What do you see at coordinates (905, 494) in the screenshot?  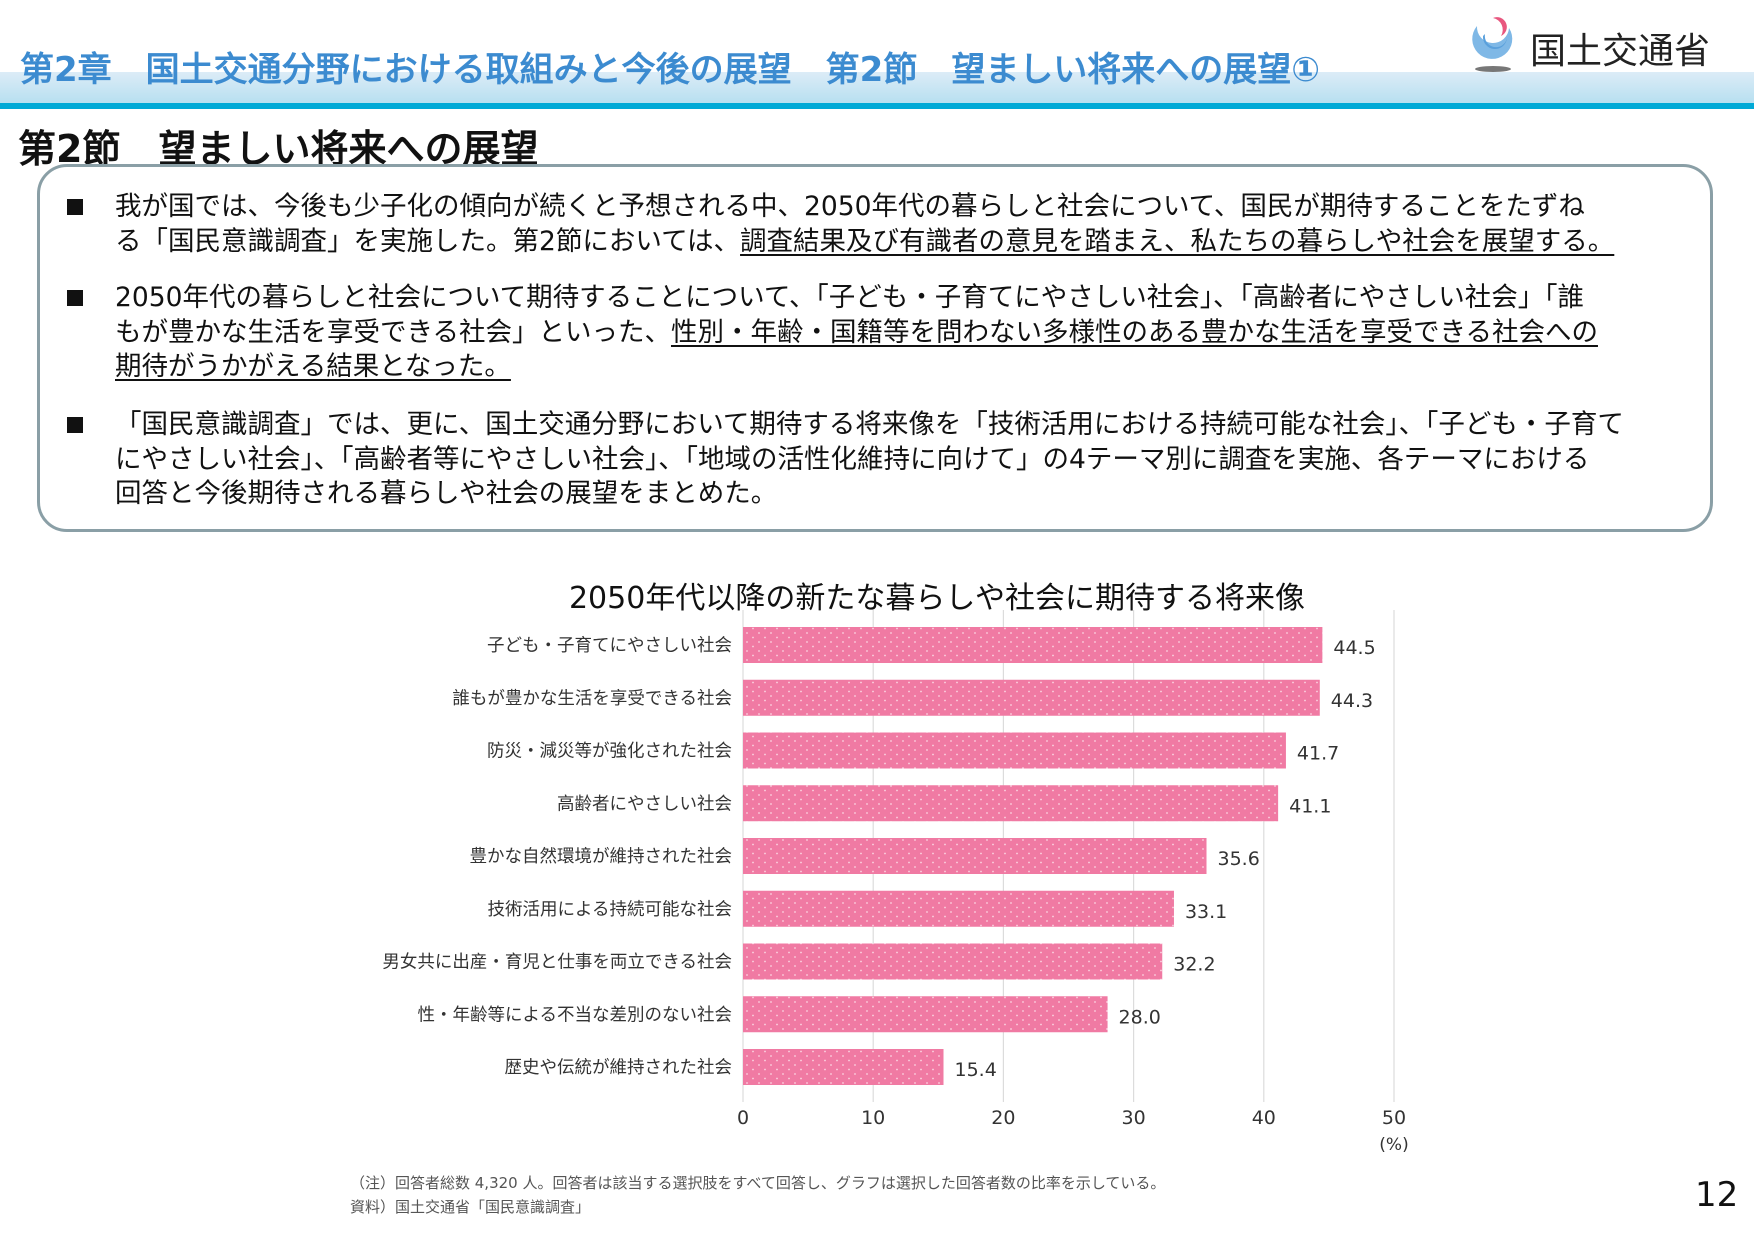 I see `summary-line: 回答と今後期待される暮らしや社会の展望をまとめた。` at bounding box center [905, 494].